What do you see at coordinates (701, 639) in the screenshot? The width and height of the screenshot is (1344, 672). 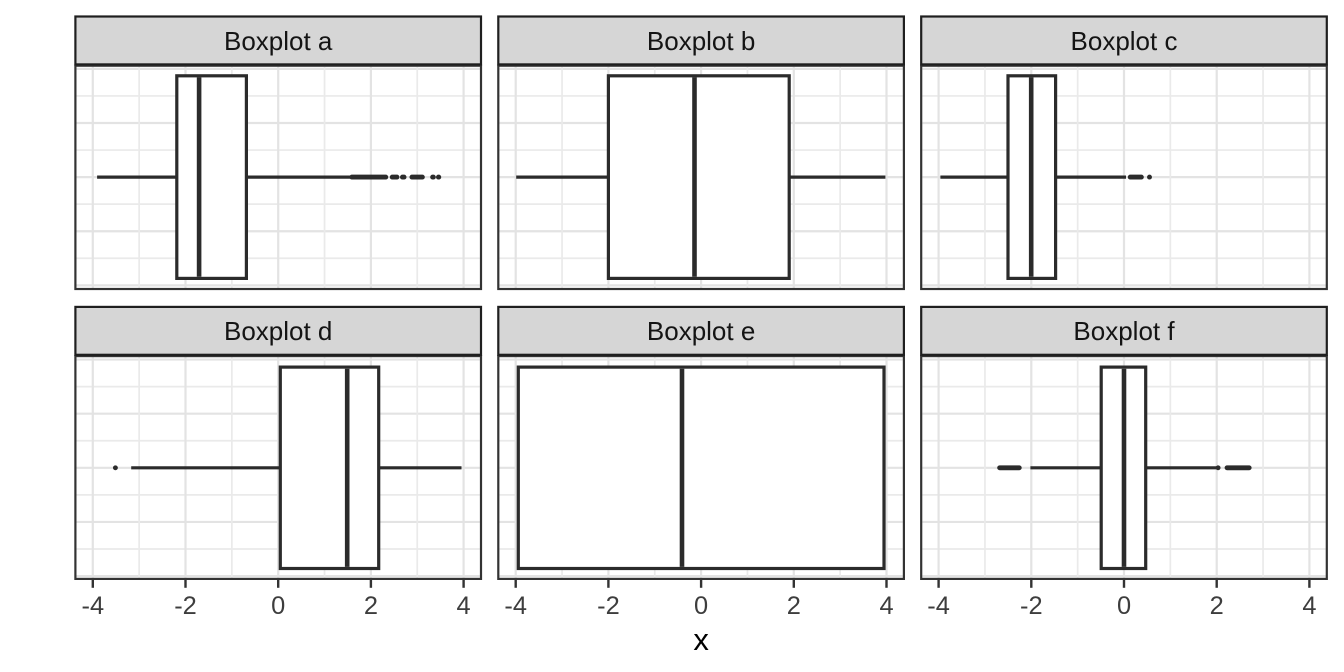 I see `svg-text: x` at bounding box center [701, 639].